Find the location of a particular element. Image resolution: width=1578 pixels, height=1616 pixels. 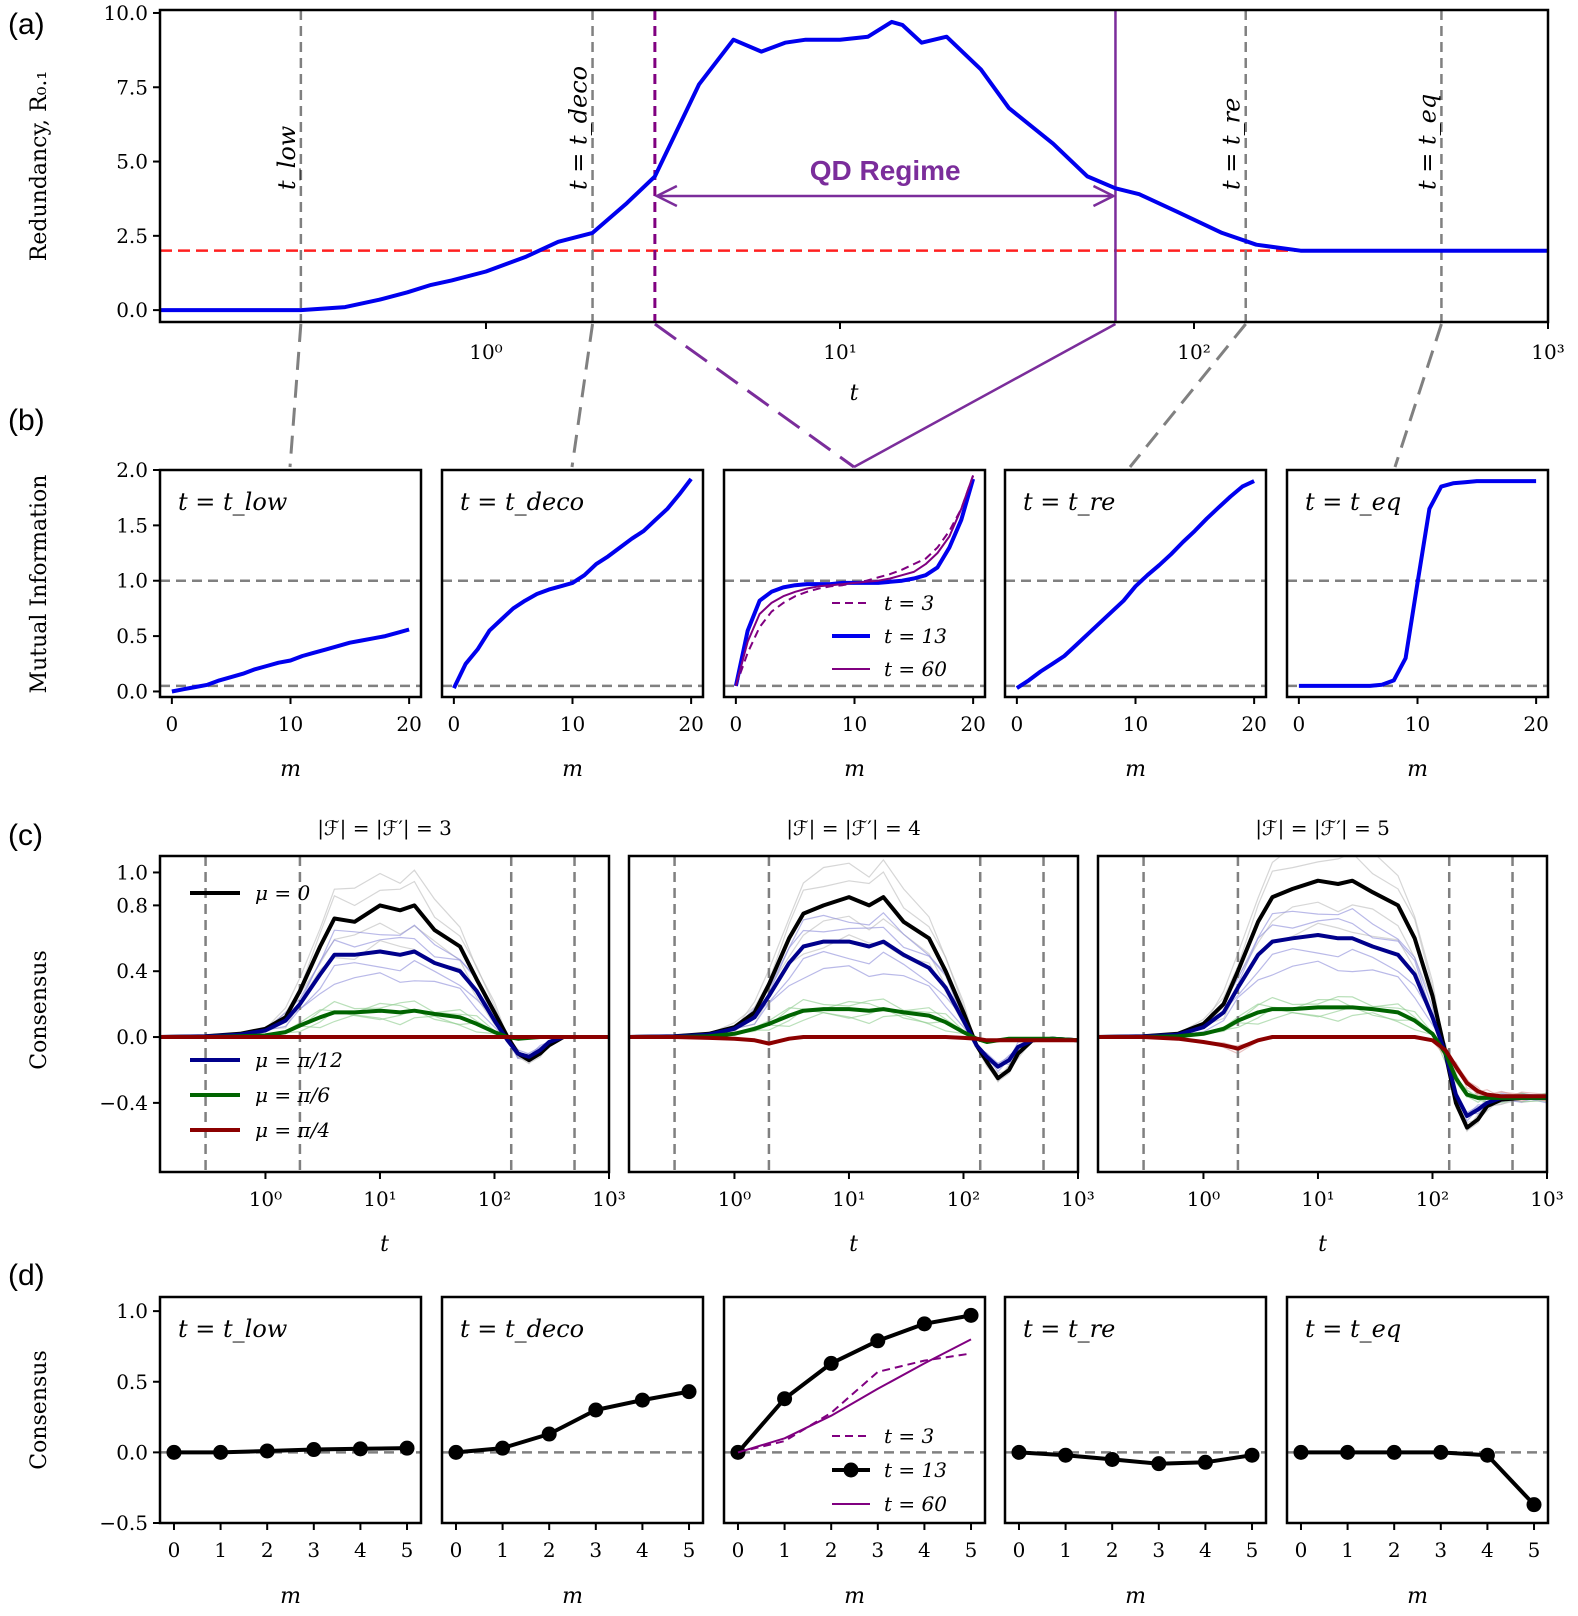

axes-d-1-frame is located at coordinates (572, 1410).